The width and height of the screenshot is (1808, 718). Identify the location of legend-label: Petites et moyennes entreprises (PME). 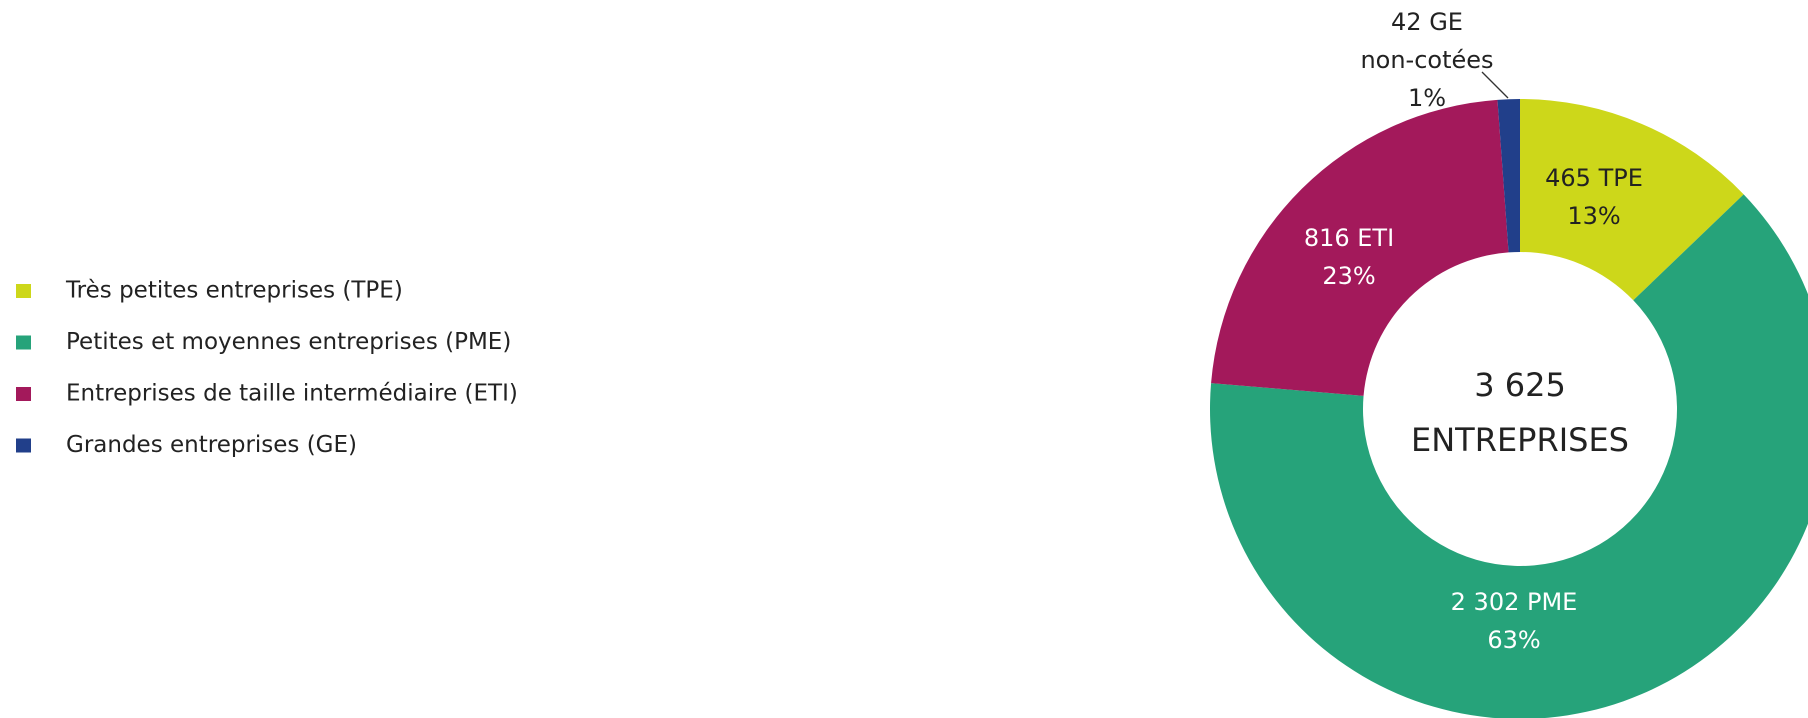
(288, 342).